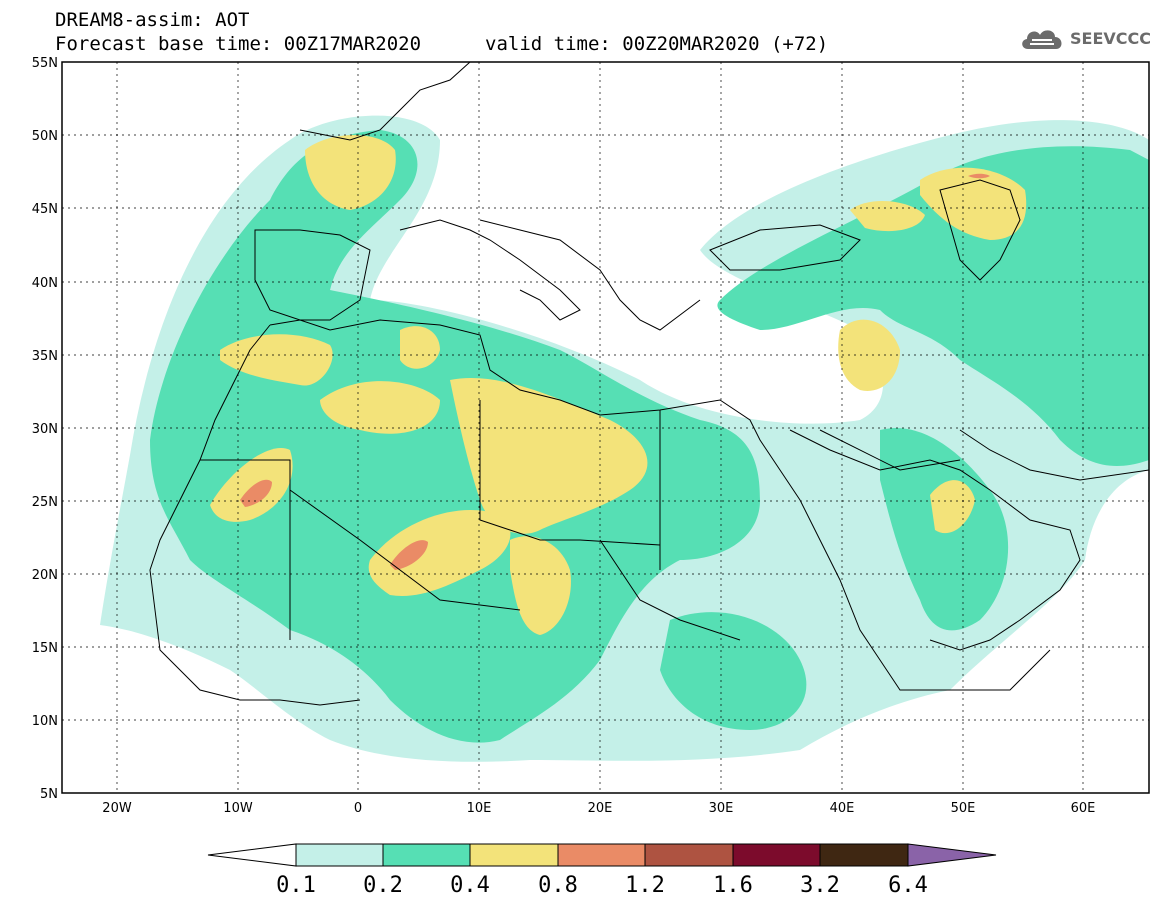  Describe the element at coordinates (45, 648) in the screenshot. I see `lat-tick-label: 15N` at that location.